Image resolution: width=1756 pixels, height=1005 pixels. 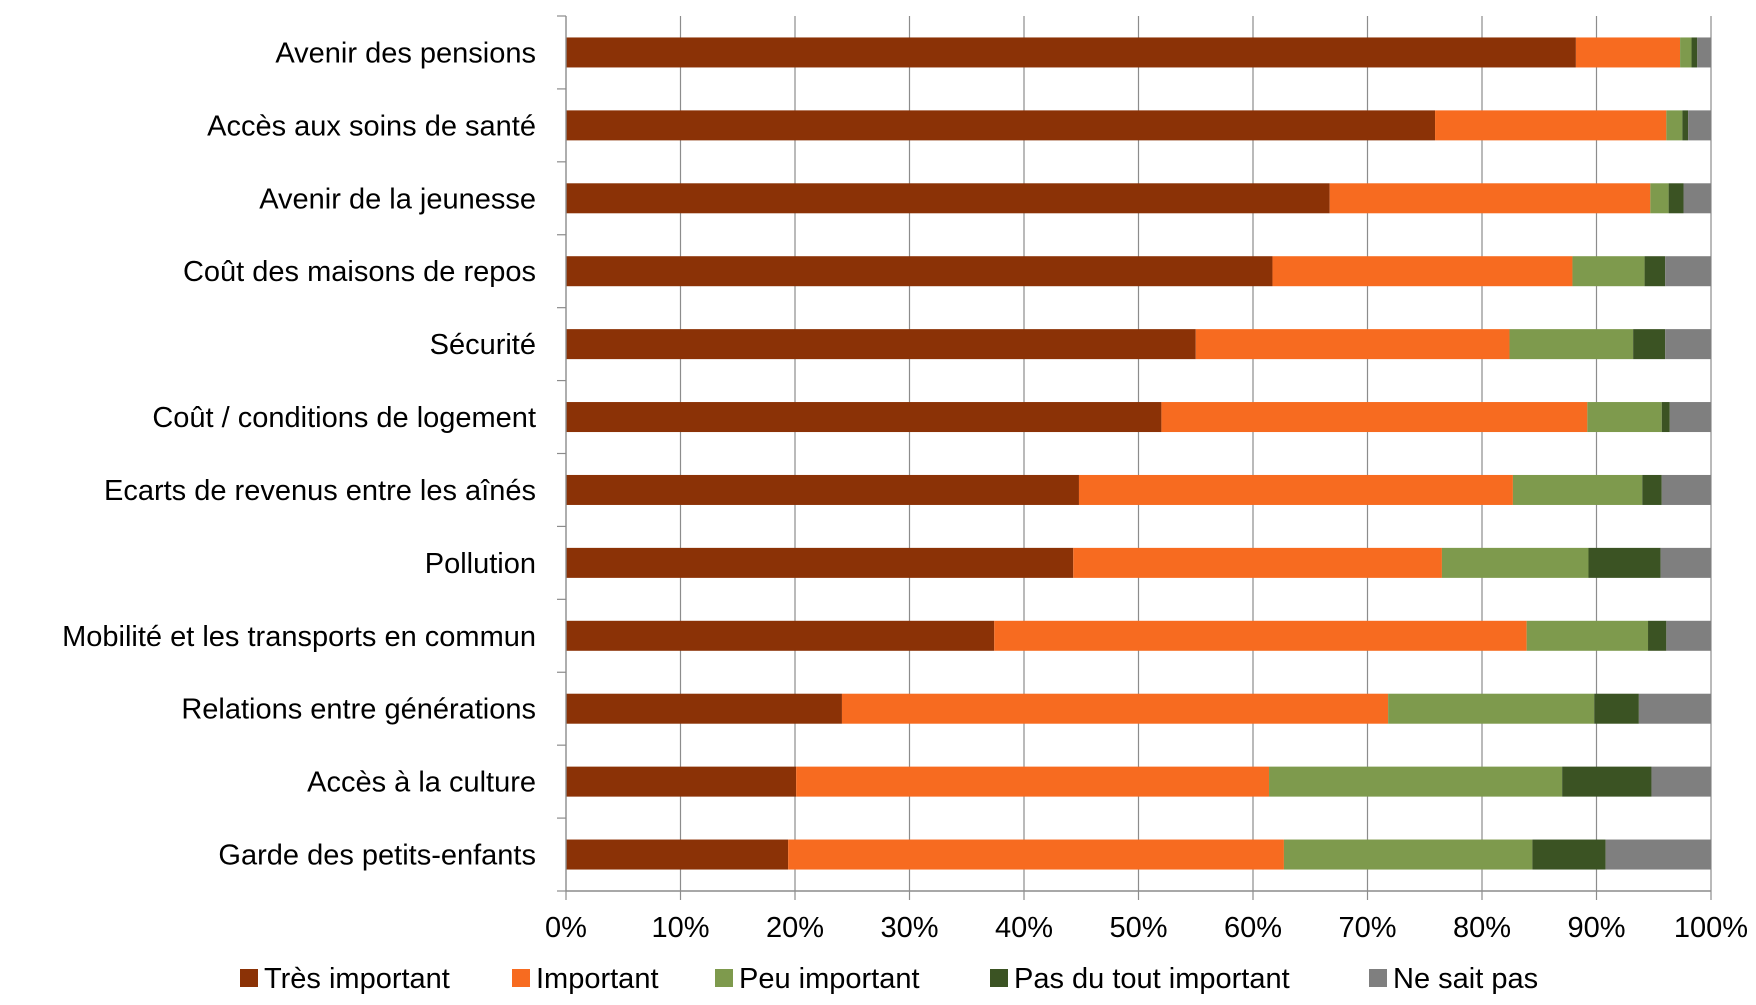 I want to click on category-label: Ecarts de revenus entre les aînés, so click(x=320, y=491).